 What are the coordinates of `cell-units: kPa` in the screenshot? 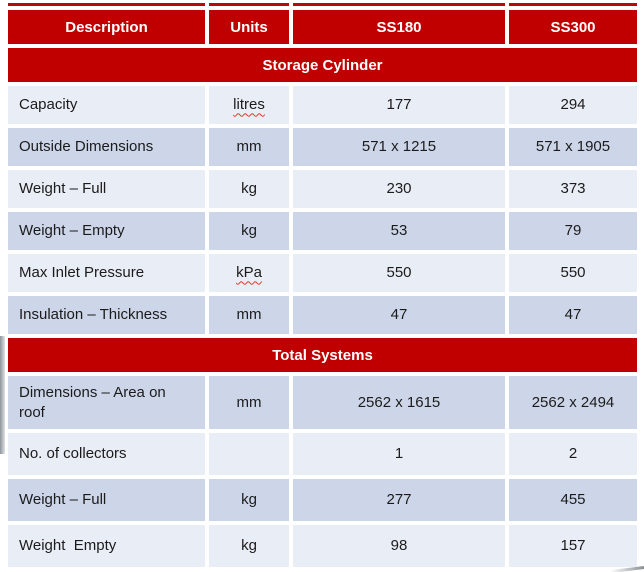 It's located at (249, 273).